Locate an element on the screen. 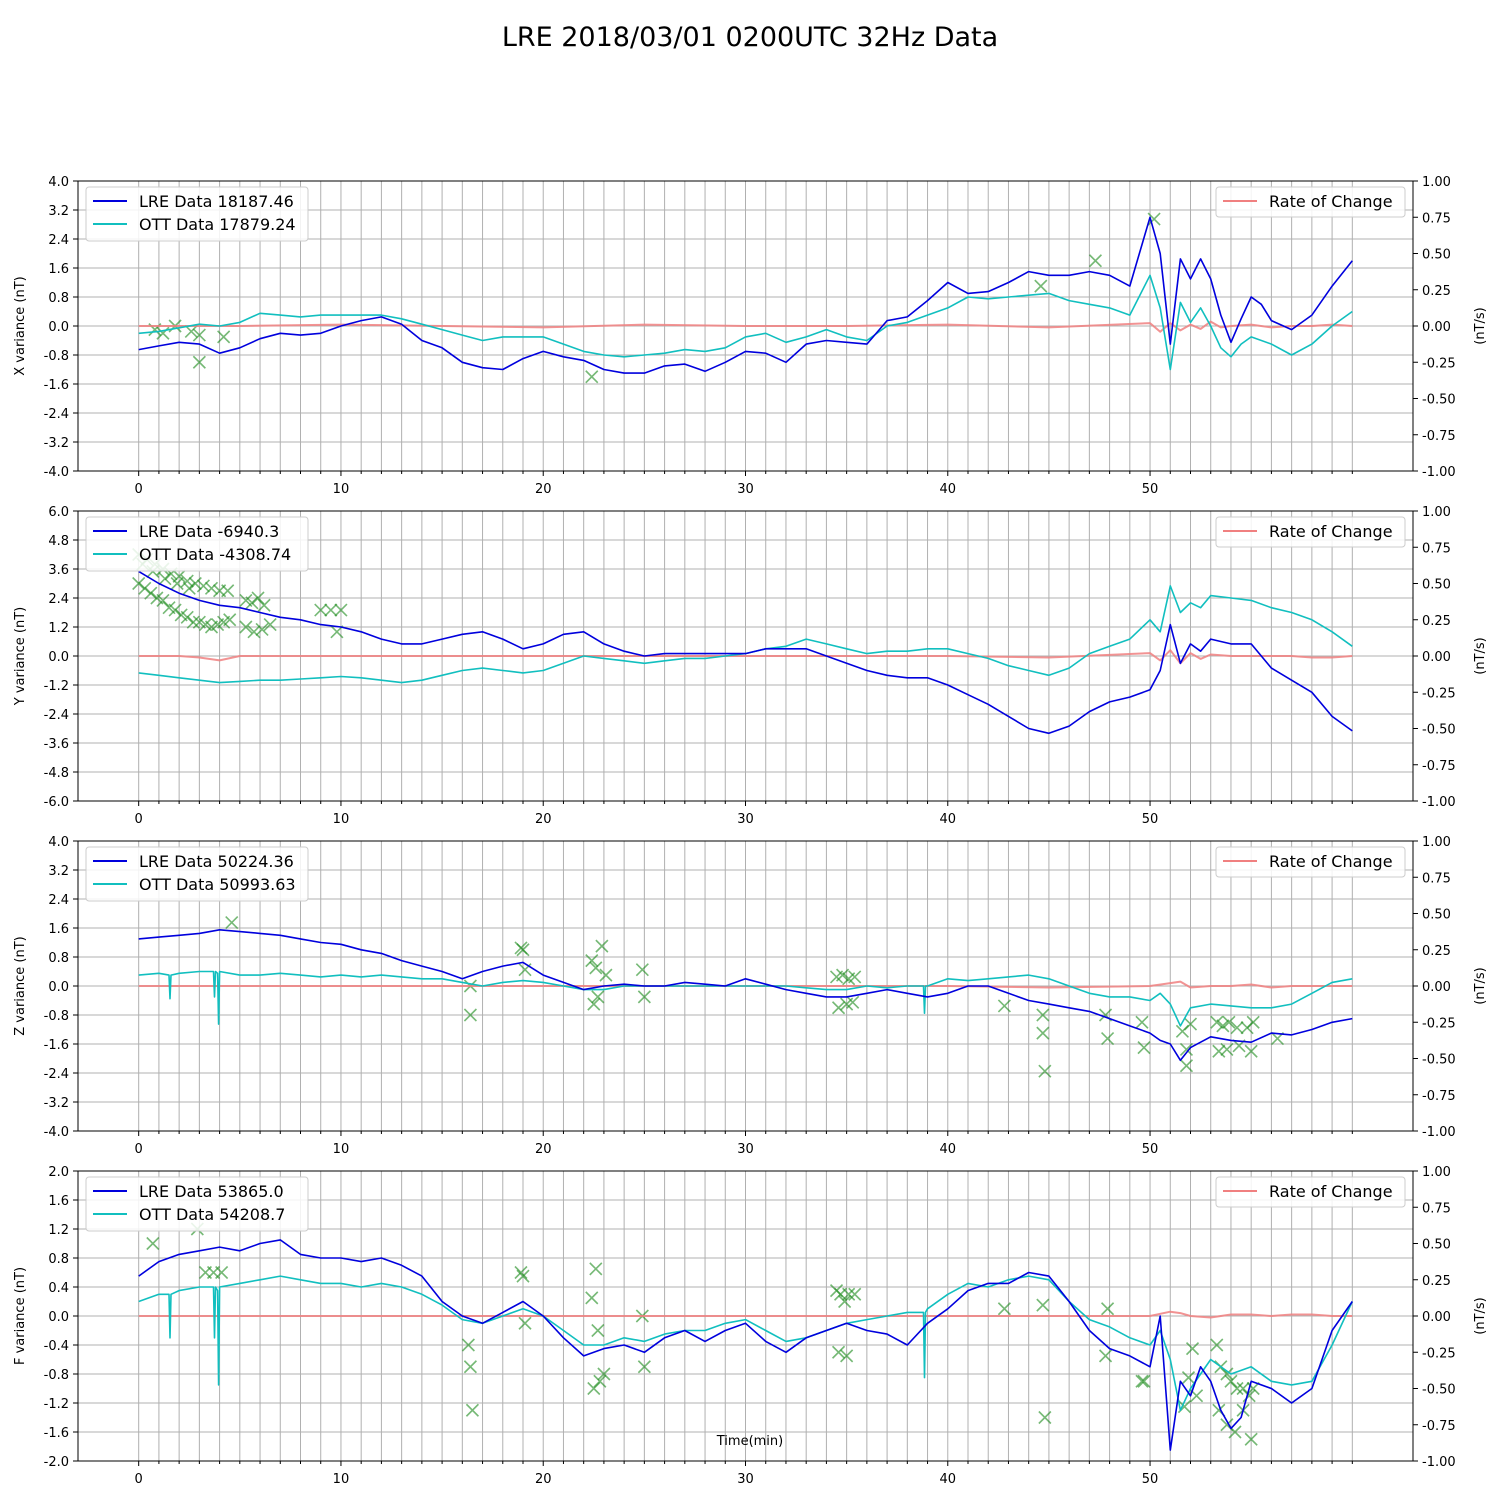 The image size is (1500, 1500). legend-label-lre: LRE Data 18187.46 is located at coordinates (216, 201).